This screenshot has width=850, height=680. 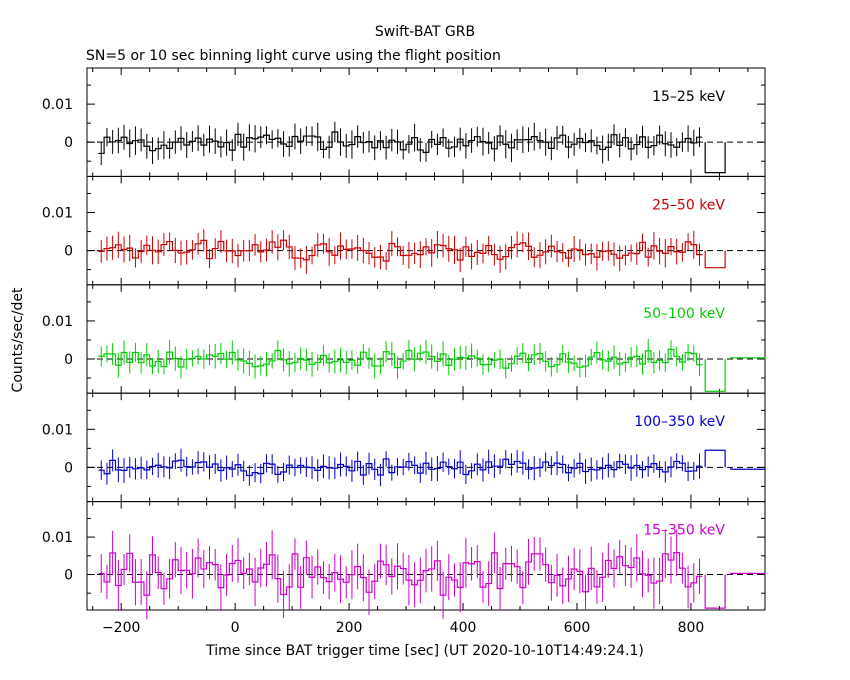 I want to click on panel-3: 0 0.01 100–350 keV, so click(x=404, y=447).